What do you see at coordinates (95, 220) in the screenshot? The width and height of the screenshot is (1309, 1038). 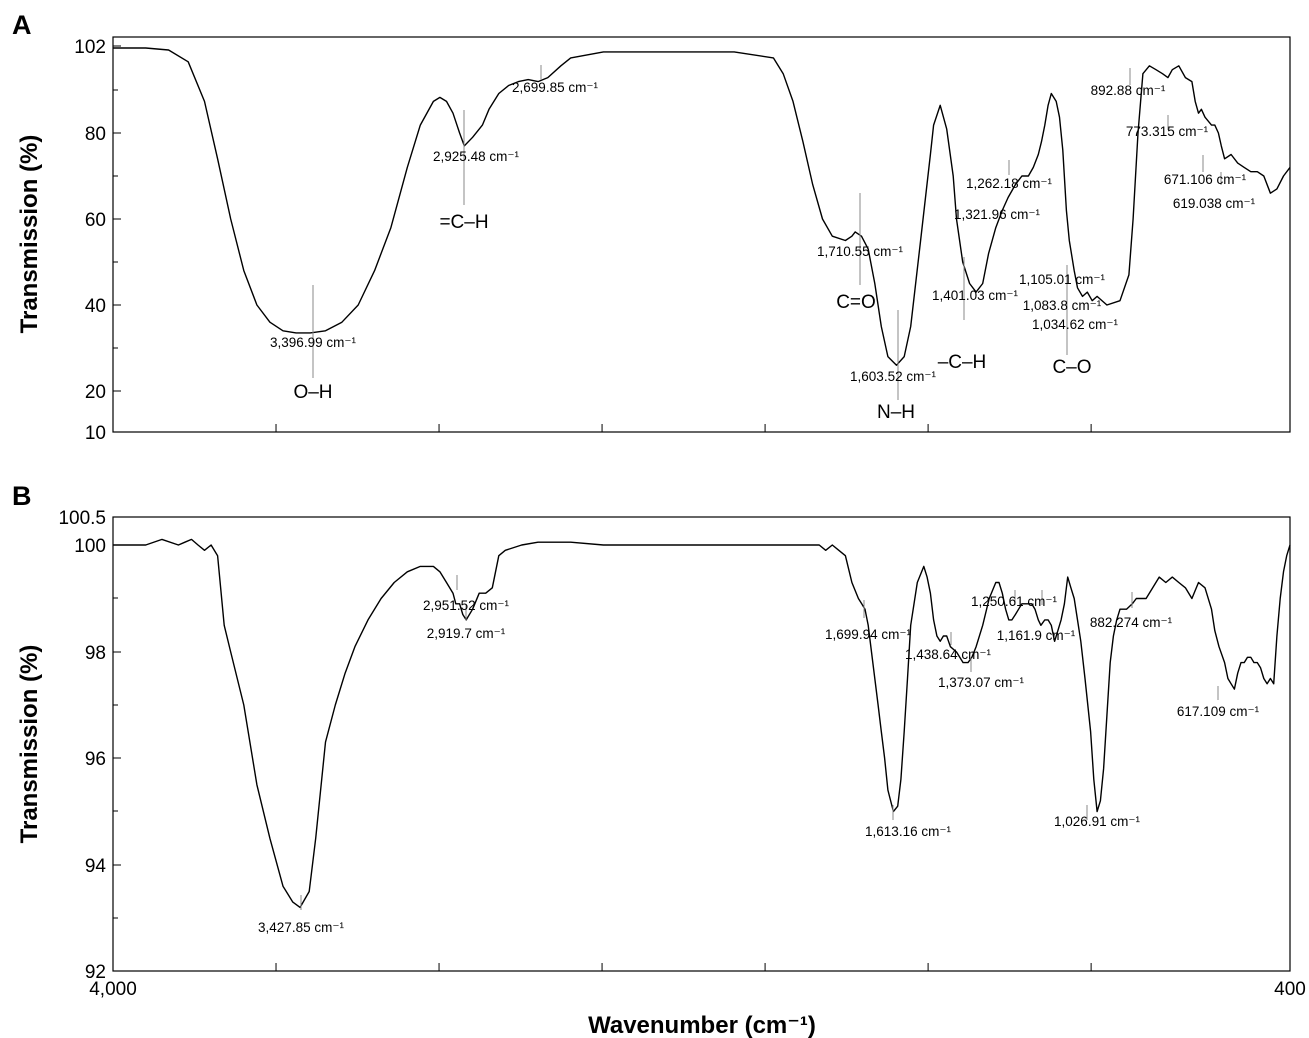 I see `y-tick-label: 60` at bounding box center [95, 220].